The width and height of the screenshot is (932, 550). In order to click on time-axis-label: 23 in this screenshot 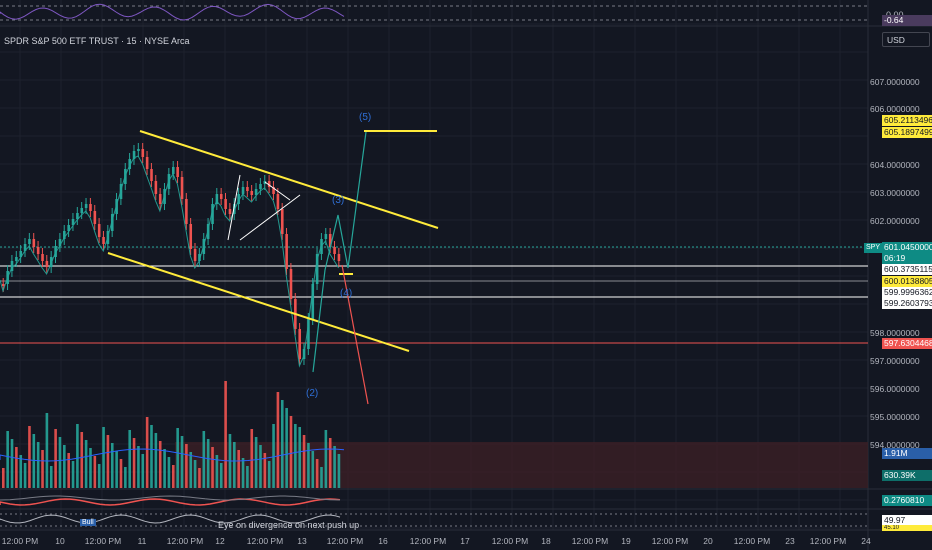, I will do `click(790, 541)`.